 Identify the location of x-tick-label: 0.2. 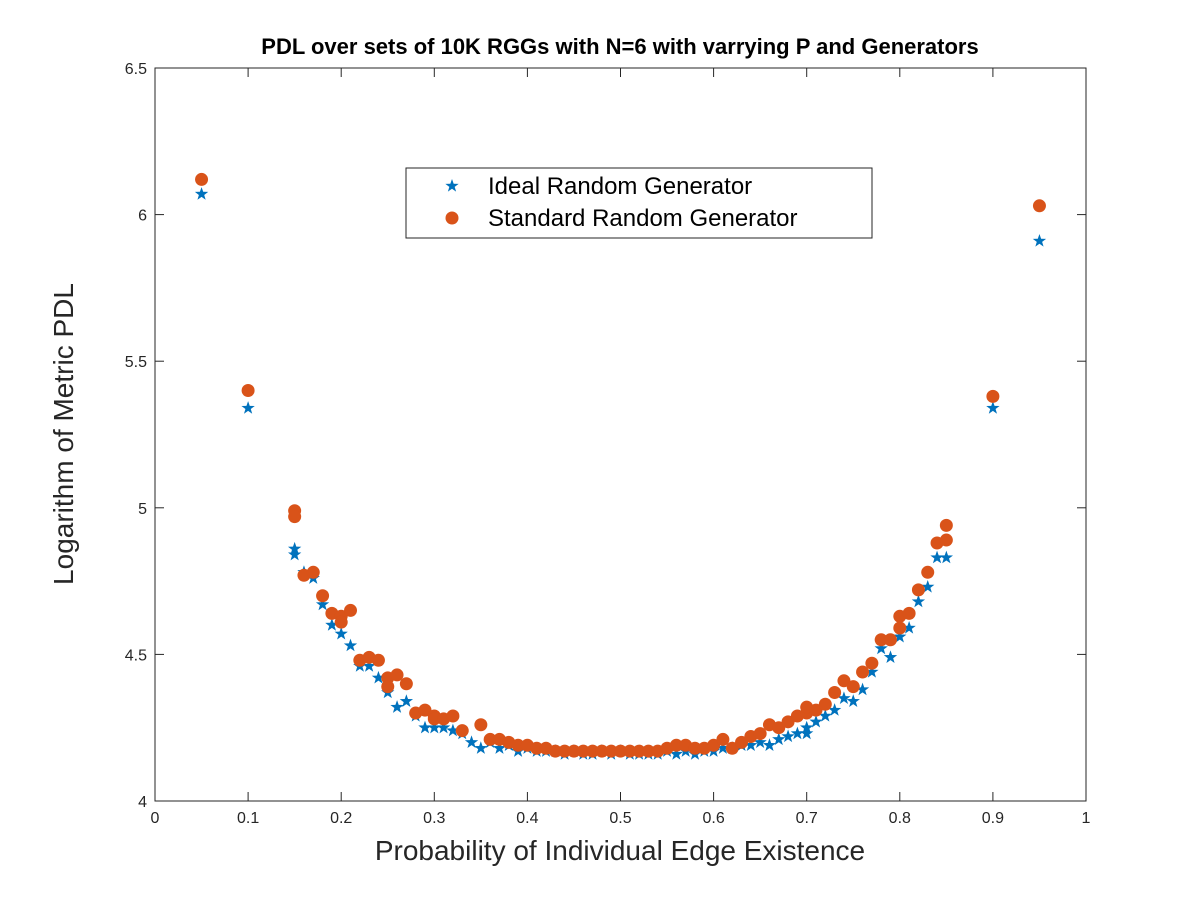
(341, 818).